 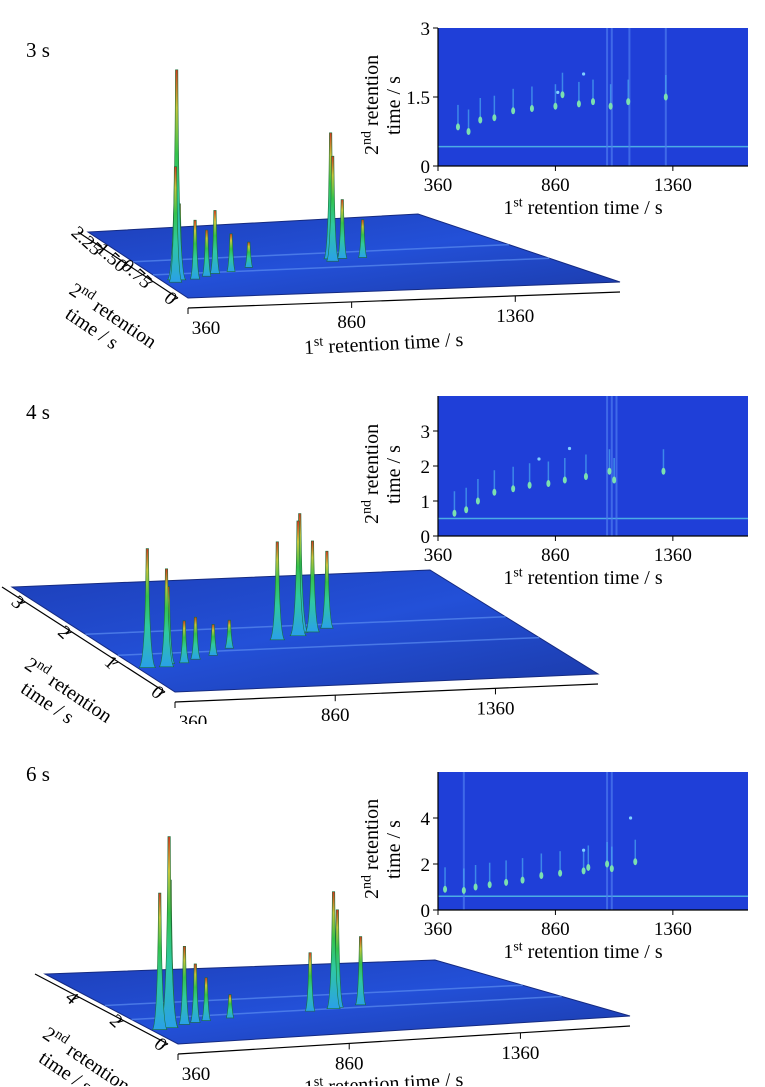 I want to click on surface-y-tick-label: 3, so click(x=17, y=603).